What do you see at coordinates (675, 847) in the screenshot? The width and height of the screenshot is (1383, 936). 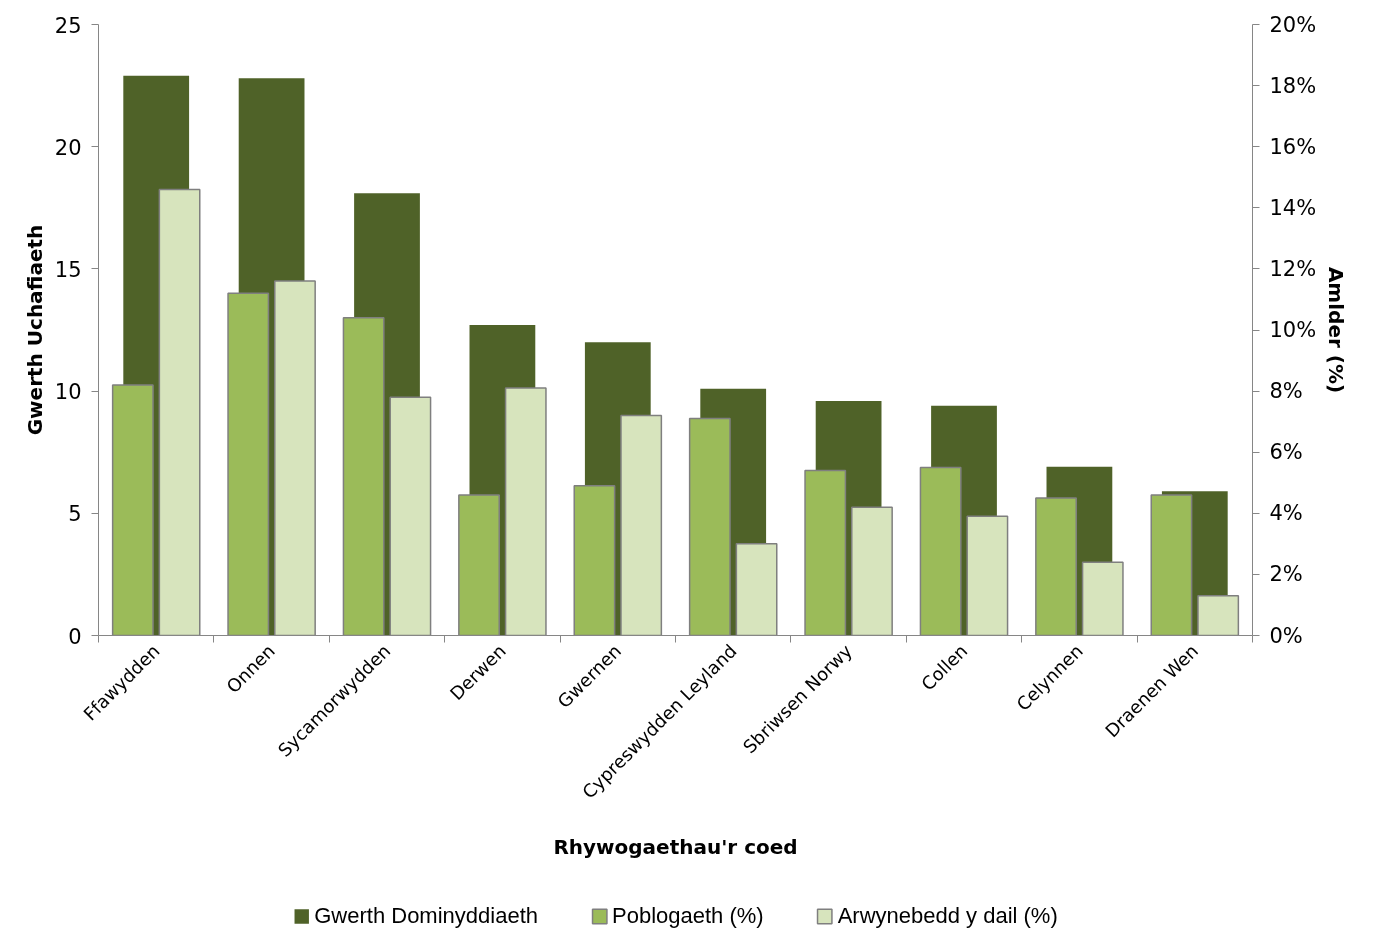 I see `x-axis-title: Rhywogaethau'r coed` at bounding box center [675, 847].